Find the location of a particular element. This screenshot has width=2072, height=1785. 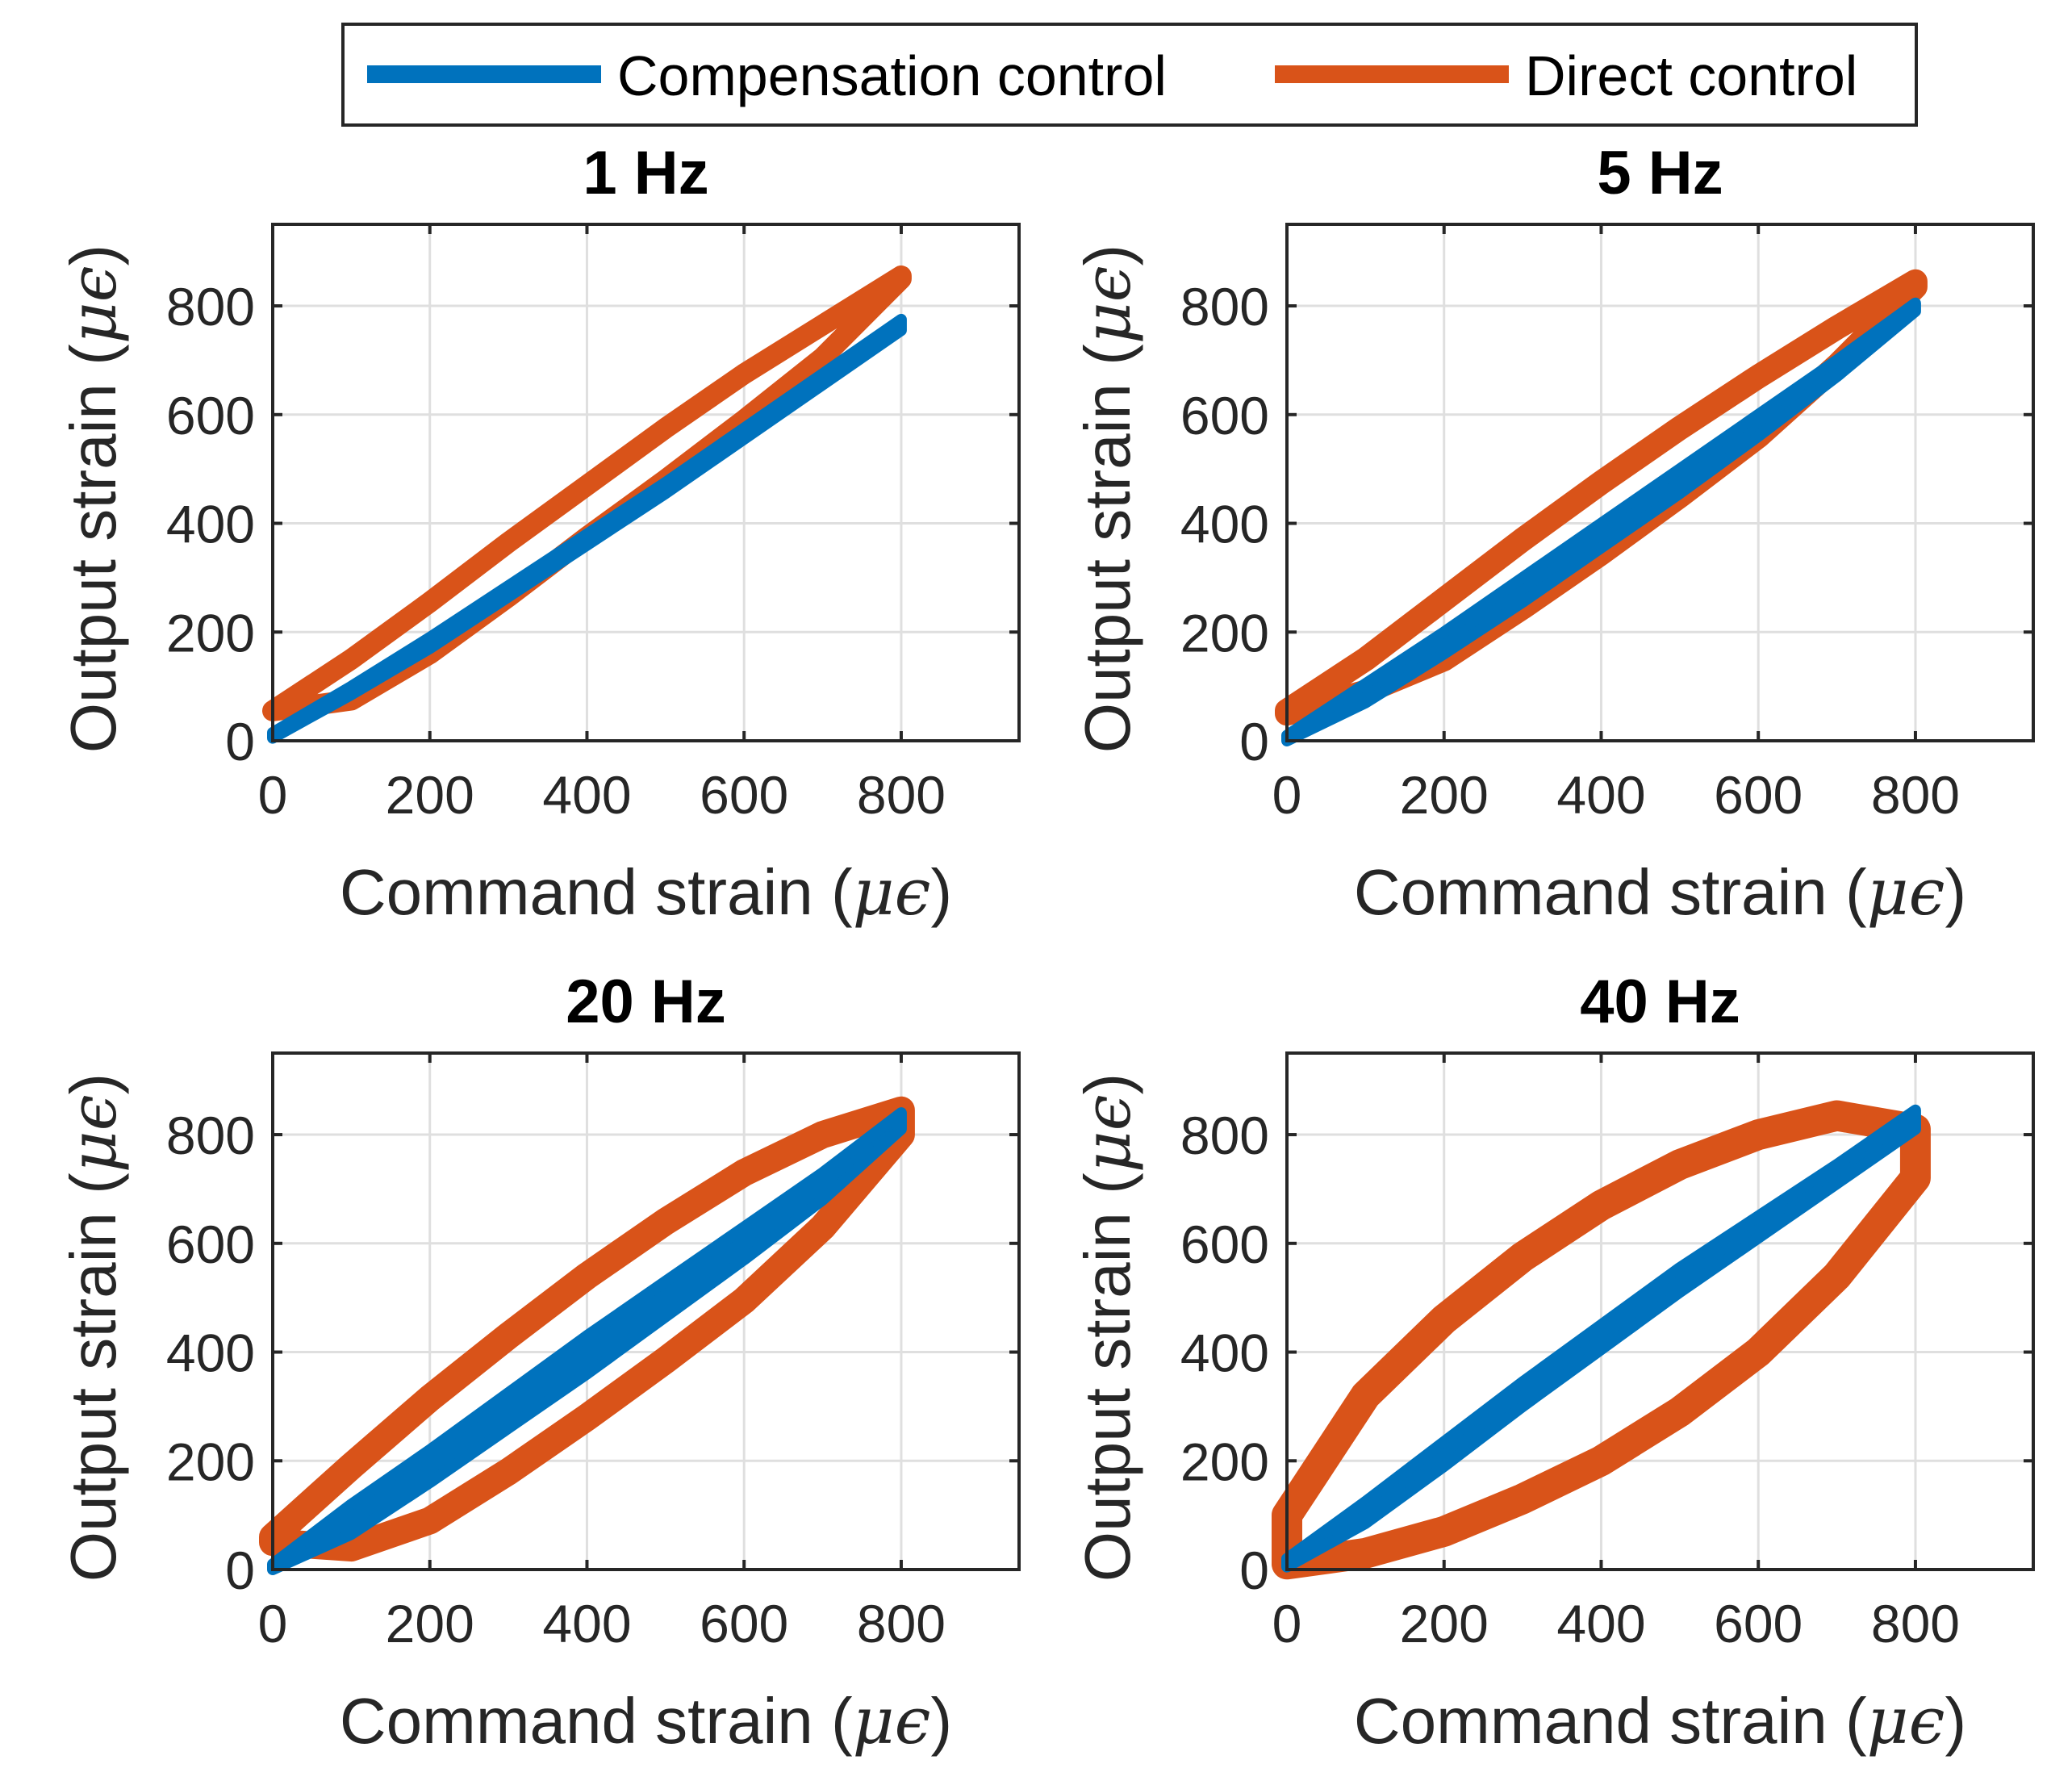

panel-title: 20 Hz is located at coordinates (646, 1002).